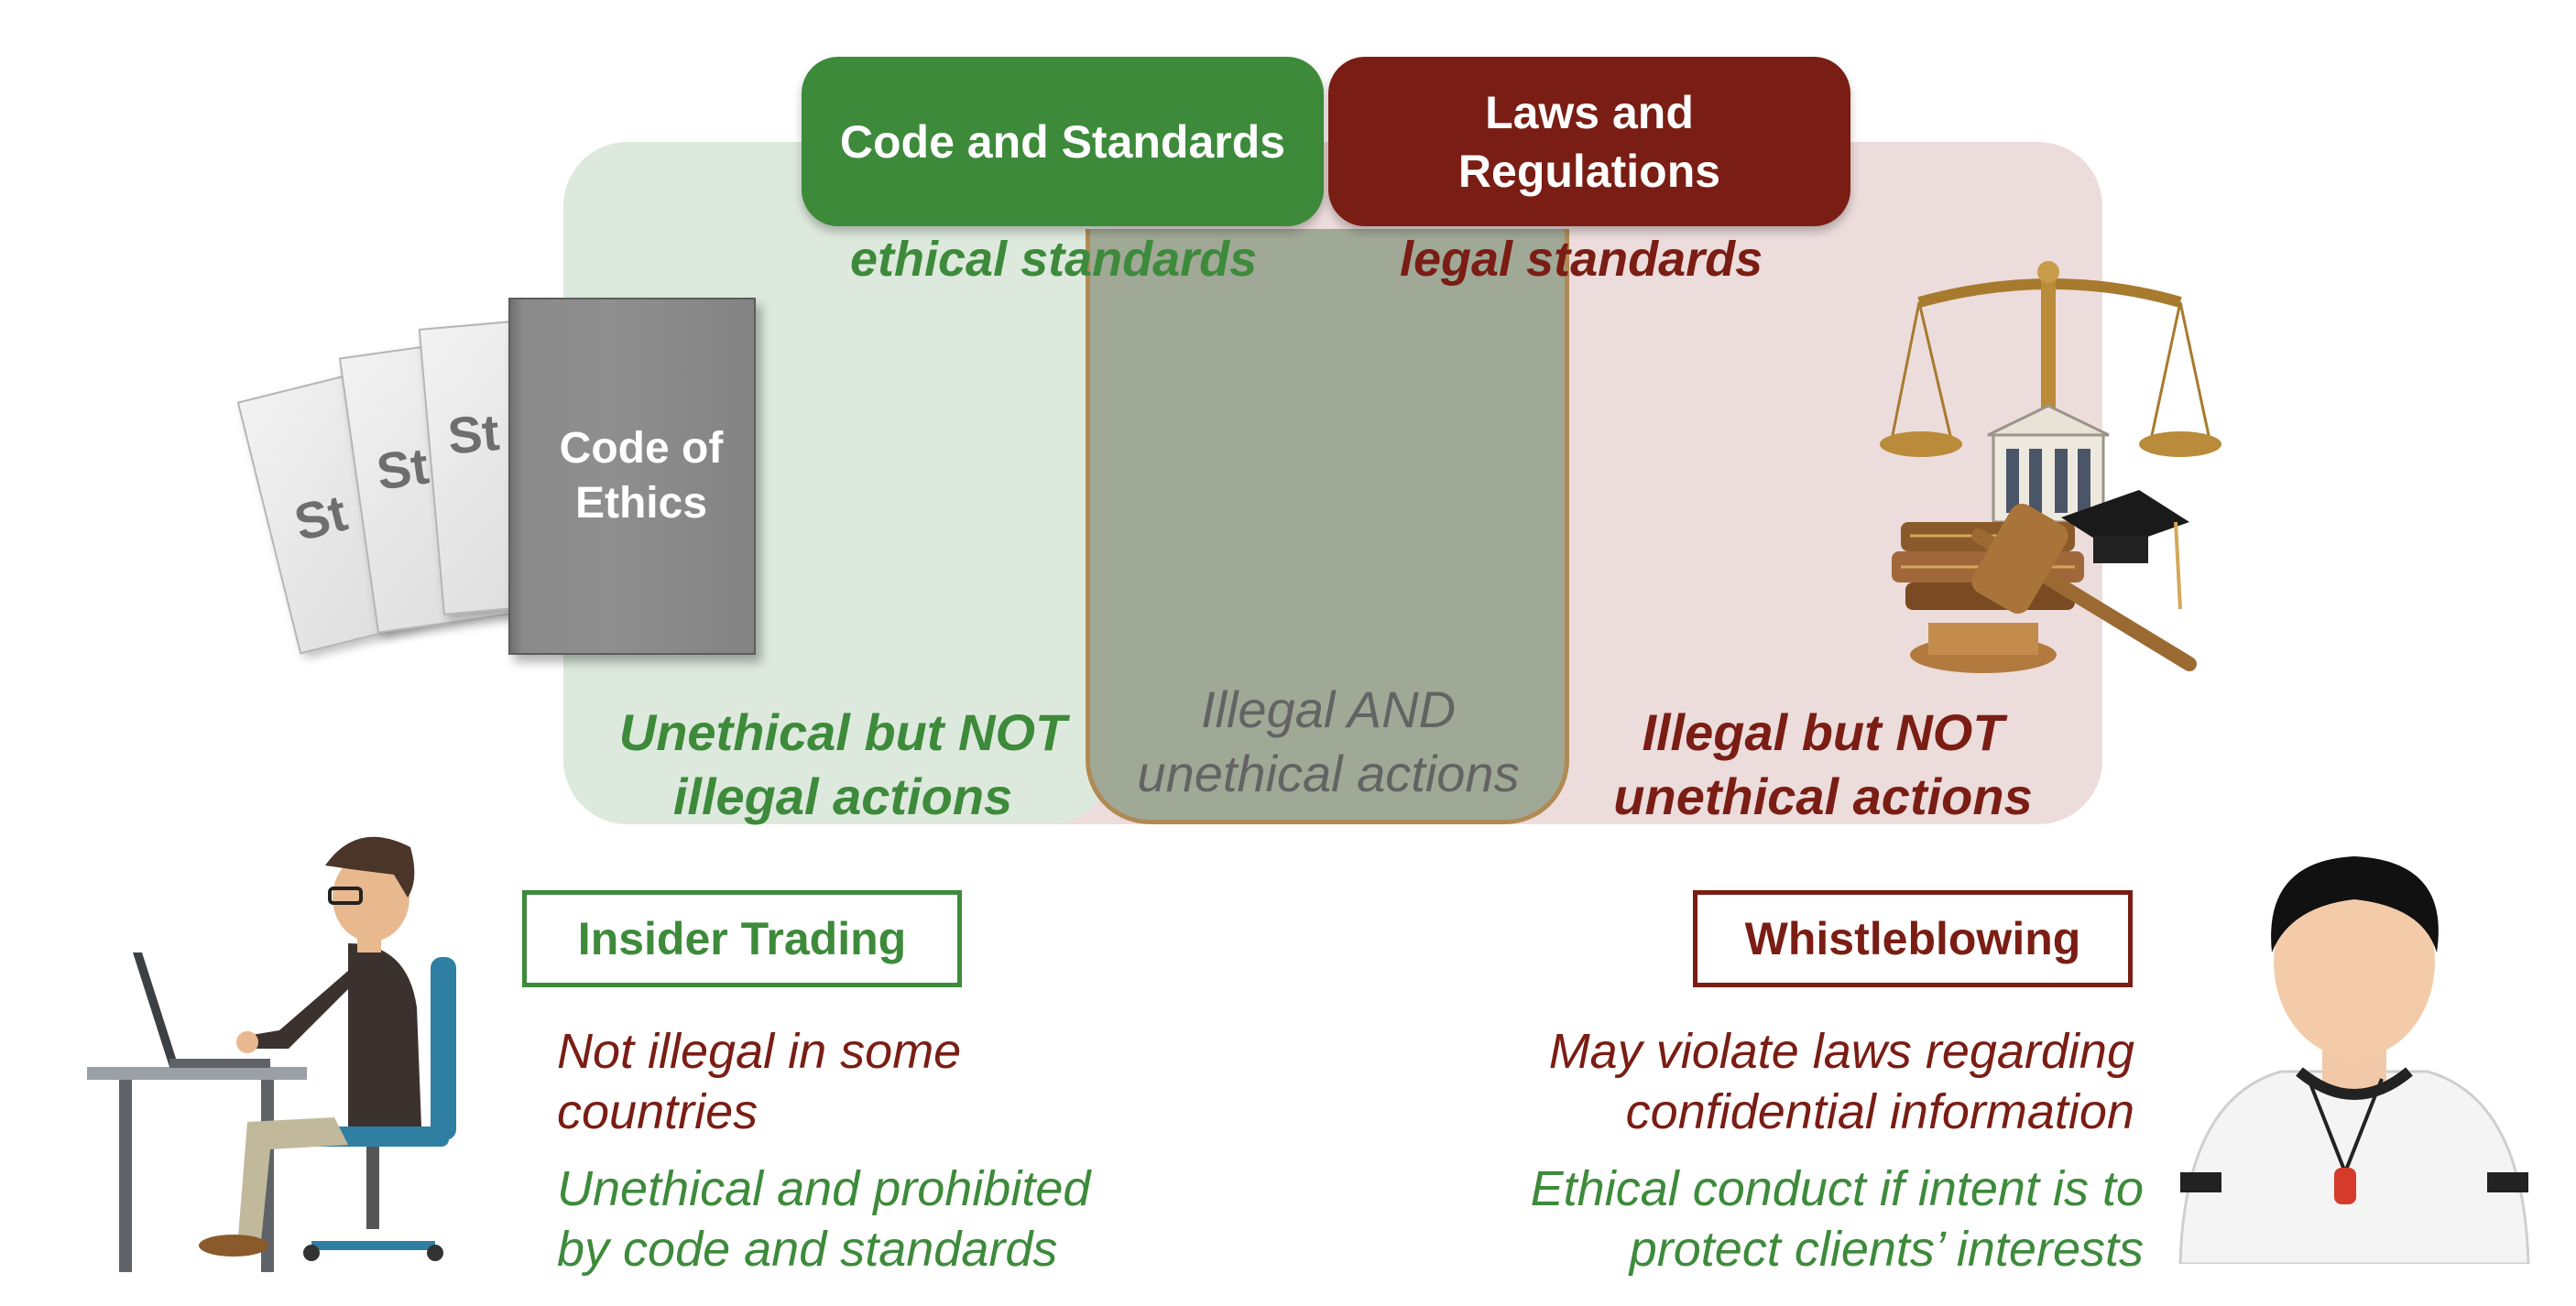 This screenshot has width=2576, height=1306. What do you see at coordinates (759, 1081) in the screenshot?
I see `insider-trading-legal-note: Not illegal in some countries` at bounding box center [759, 1081].